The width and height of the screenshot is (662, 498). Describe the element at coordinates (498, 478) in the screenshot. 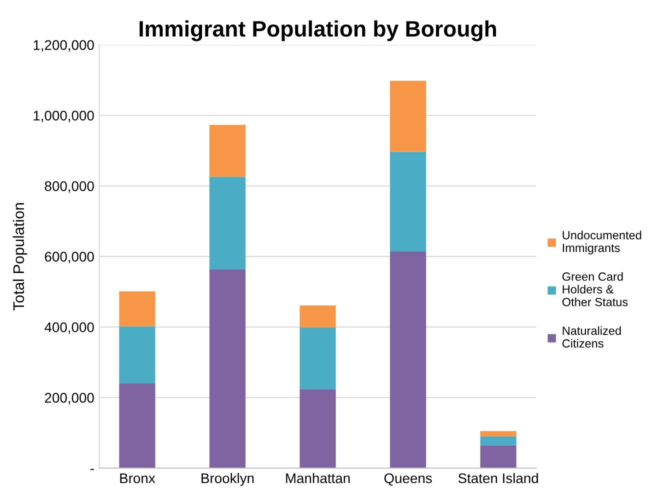

I see `x-tick-label: Staten Island` at that location.